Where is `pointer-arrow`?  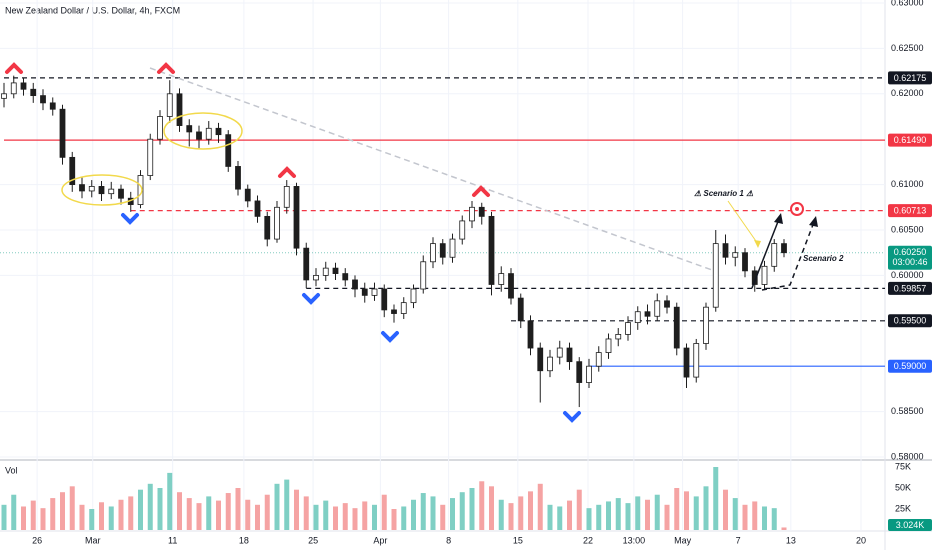
pointer-arrow is located at coordinates (743, 222).